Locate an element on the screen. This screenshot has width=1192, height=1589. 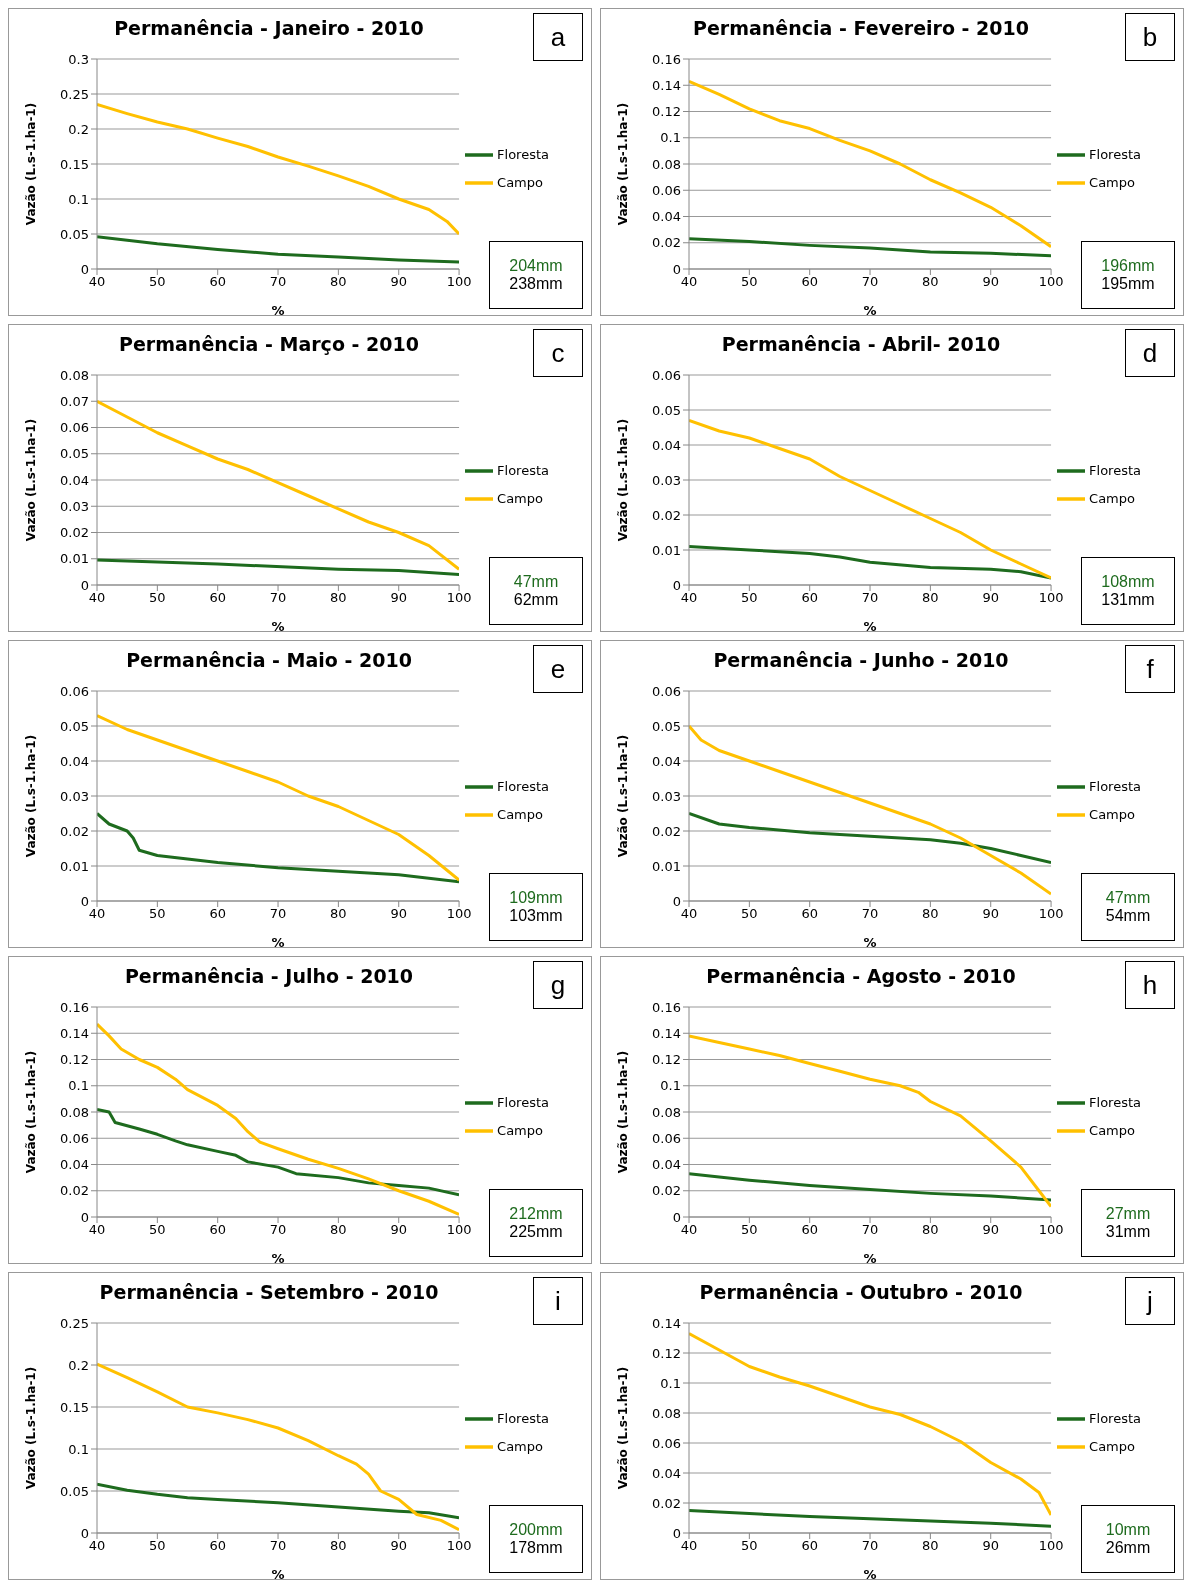
text: 31mm is located at coordinates (1128, 1232).